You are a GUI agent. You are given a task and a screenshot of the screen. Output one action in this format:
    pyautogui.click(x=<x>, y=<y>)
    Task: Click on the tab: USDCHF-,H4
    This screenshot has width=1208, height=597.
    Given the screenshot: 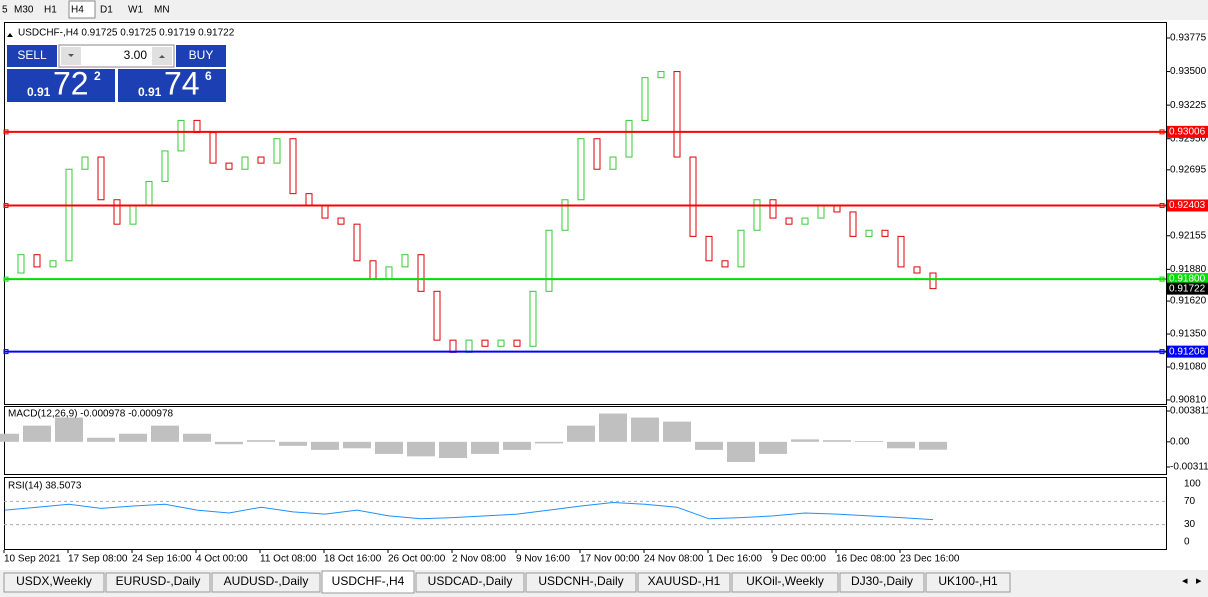 What is the action you would take?
    pyautogui.click(x=368, y=582)
    